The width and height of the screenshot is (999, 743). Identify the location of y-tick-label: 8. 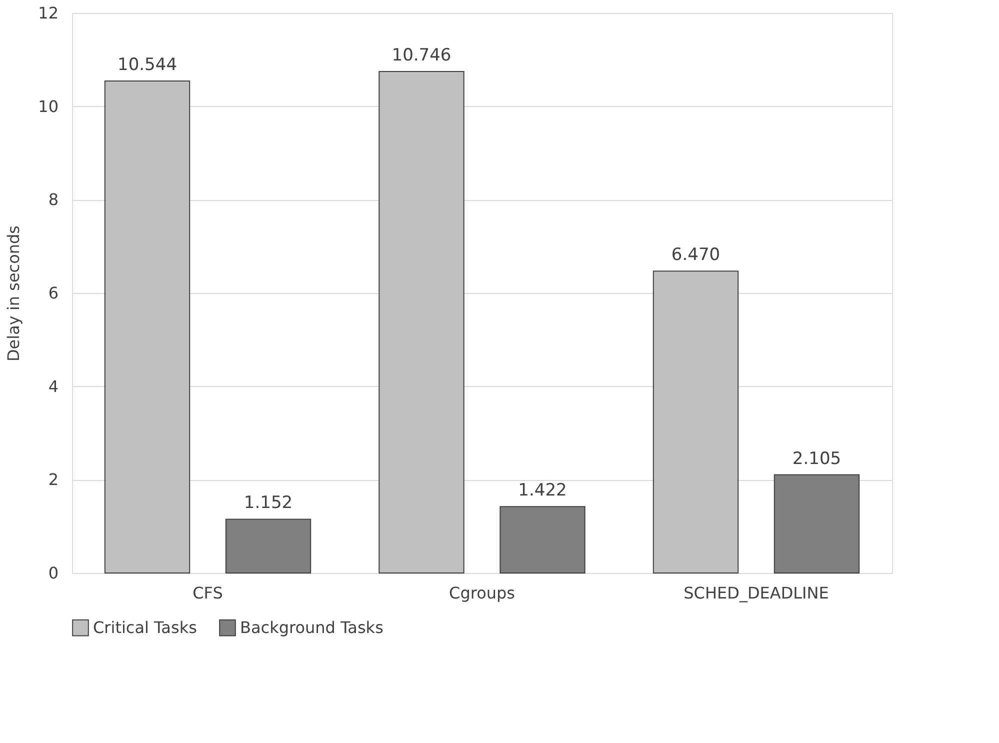
(53, 200).